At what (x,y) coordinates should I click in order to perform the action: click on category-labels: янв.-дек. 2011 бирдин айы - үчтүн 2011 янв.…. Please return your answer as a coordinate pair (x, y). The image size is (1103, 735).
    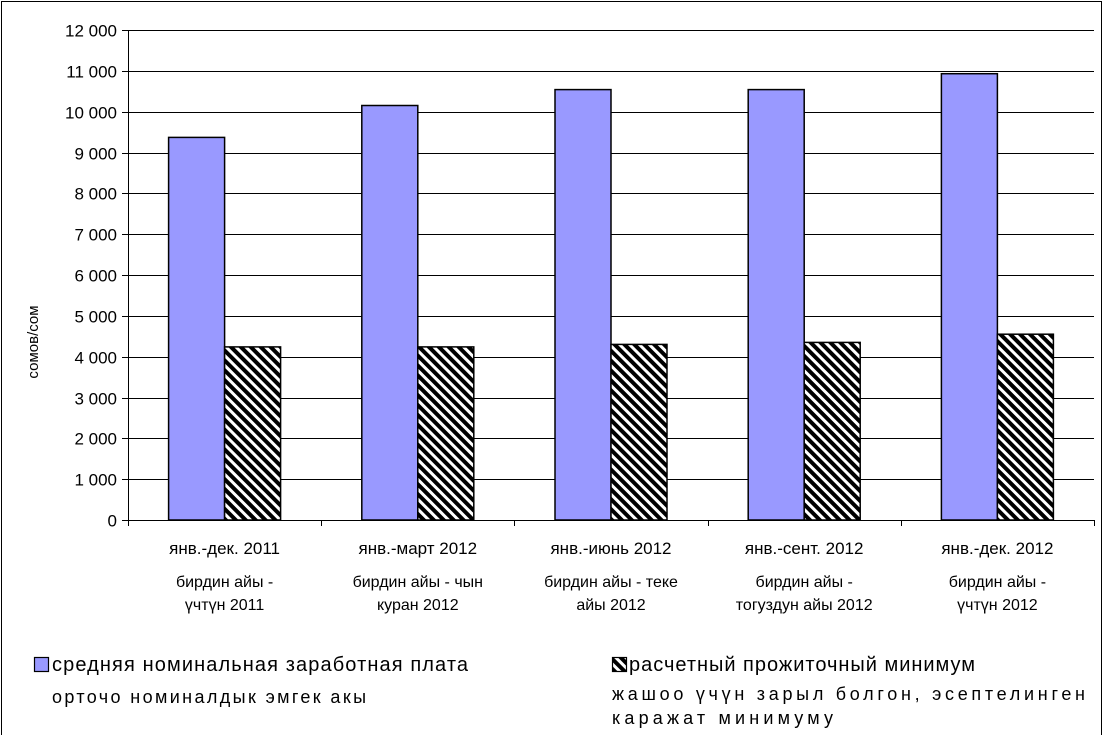
    Looking at the image, I should click on (611, 576).